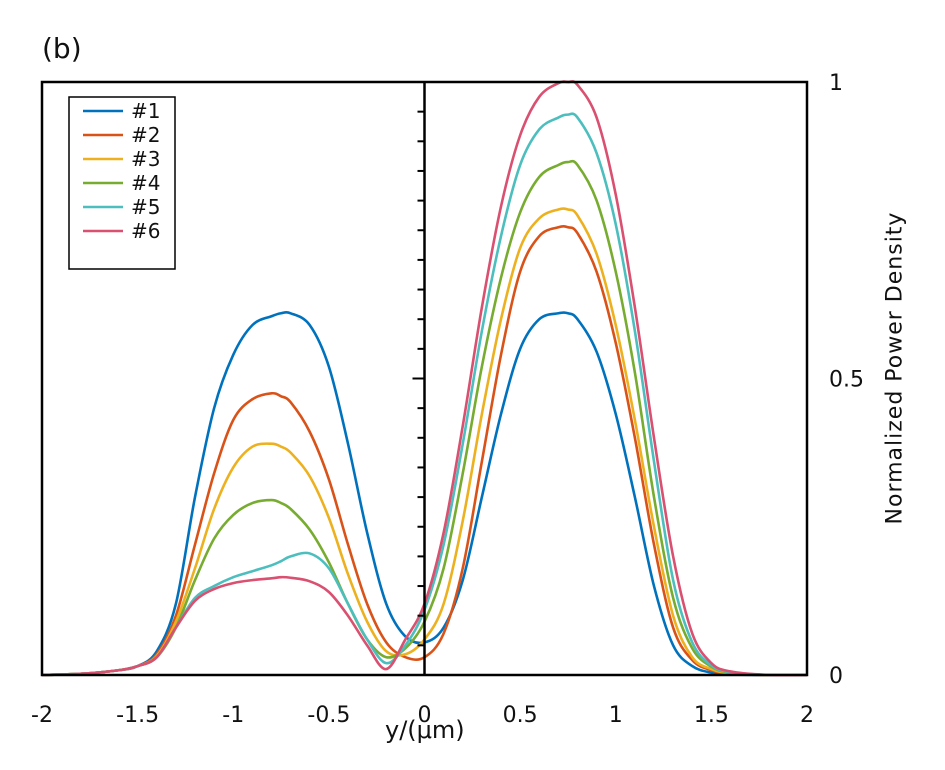  Describe the element at coordinates (145, 111) in the screenshot. I see `legend-label: #1` at that location.